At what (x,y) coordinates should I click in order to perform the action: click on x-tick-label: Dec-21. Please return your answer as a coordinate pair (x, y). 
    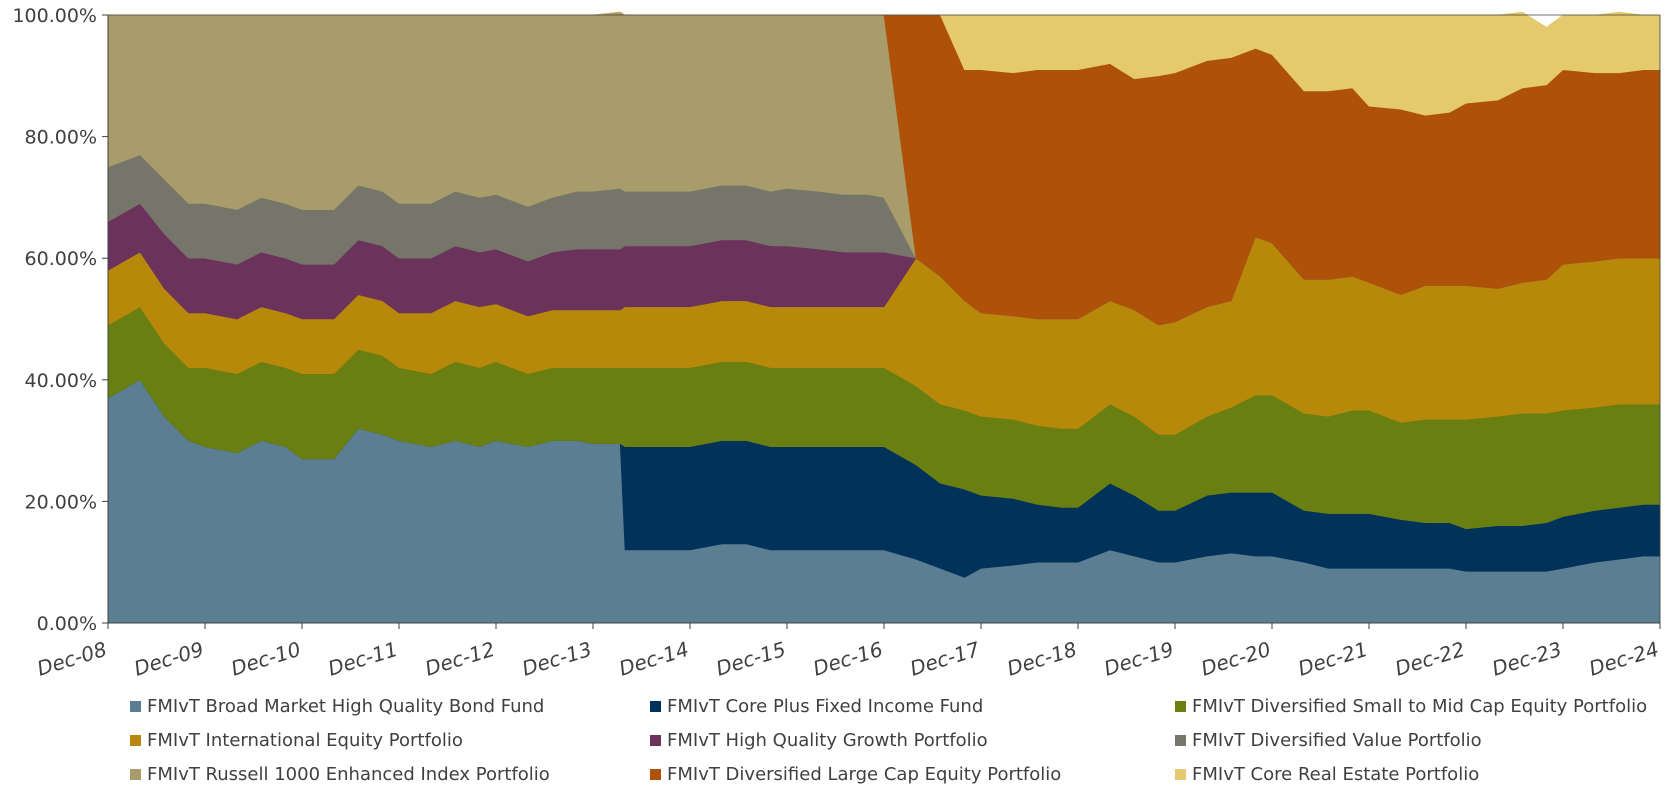
    Looking at the image, I should click on (1332, 659).